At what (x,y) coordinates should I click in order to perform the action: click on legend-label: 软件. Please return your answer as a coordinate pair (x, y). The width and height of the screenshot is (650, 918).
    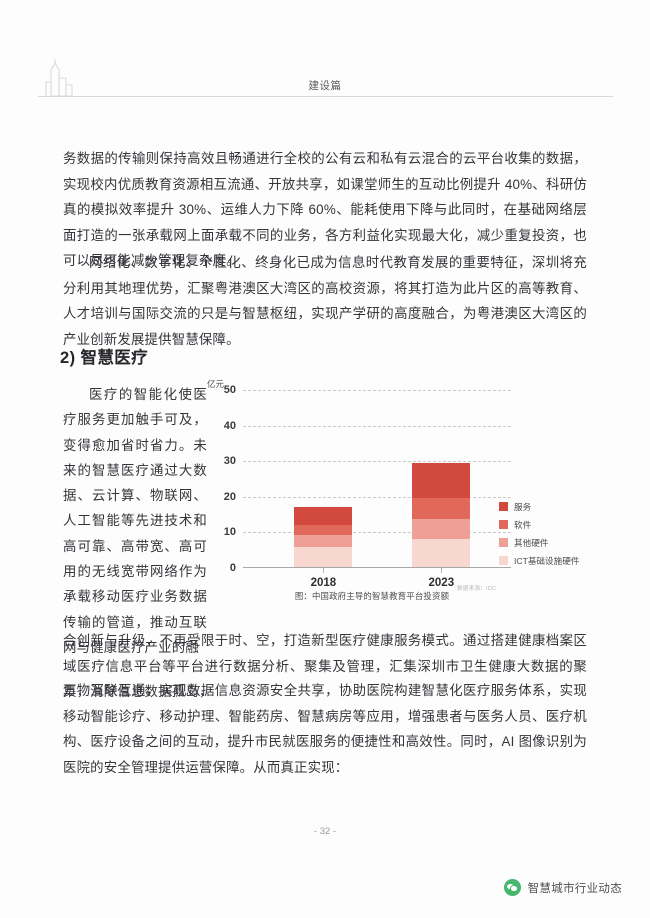
    Looking at the image, I should click on (523, 524).